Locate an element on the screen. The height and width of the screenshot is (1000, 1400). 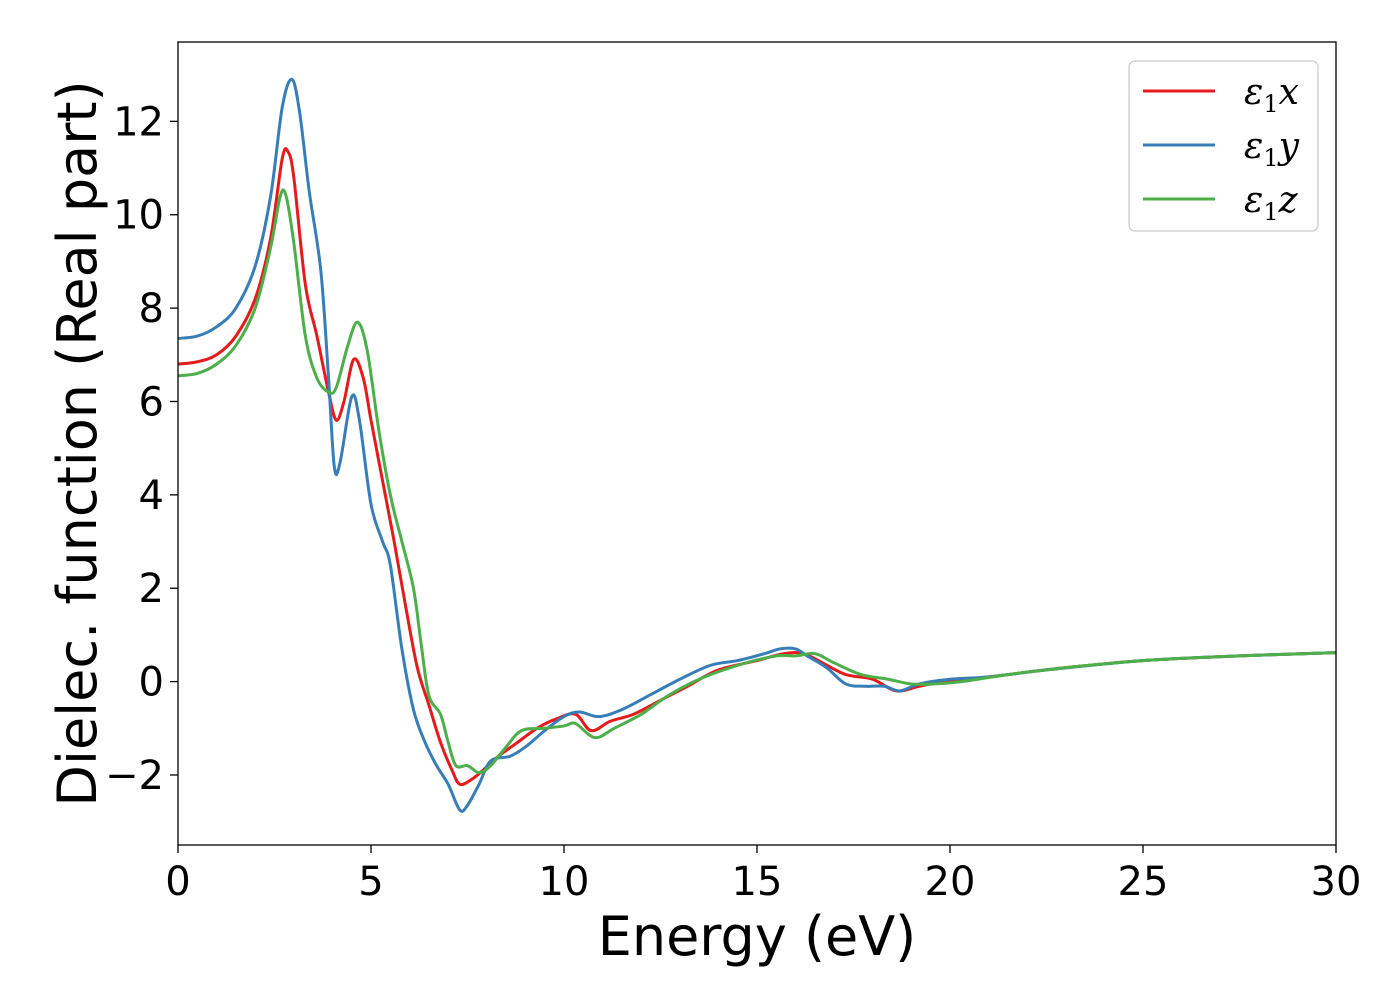
y-tick-label: 0 is located at coordinates (151, 683).